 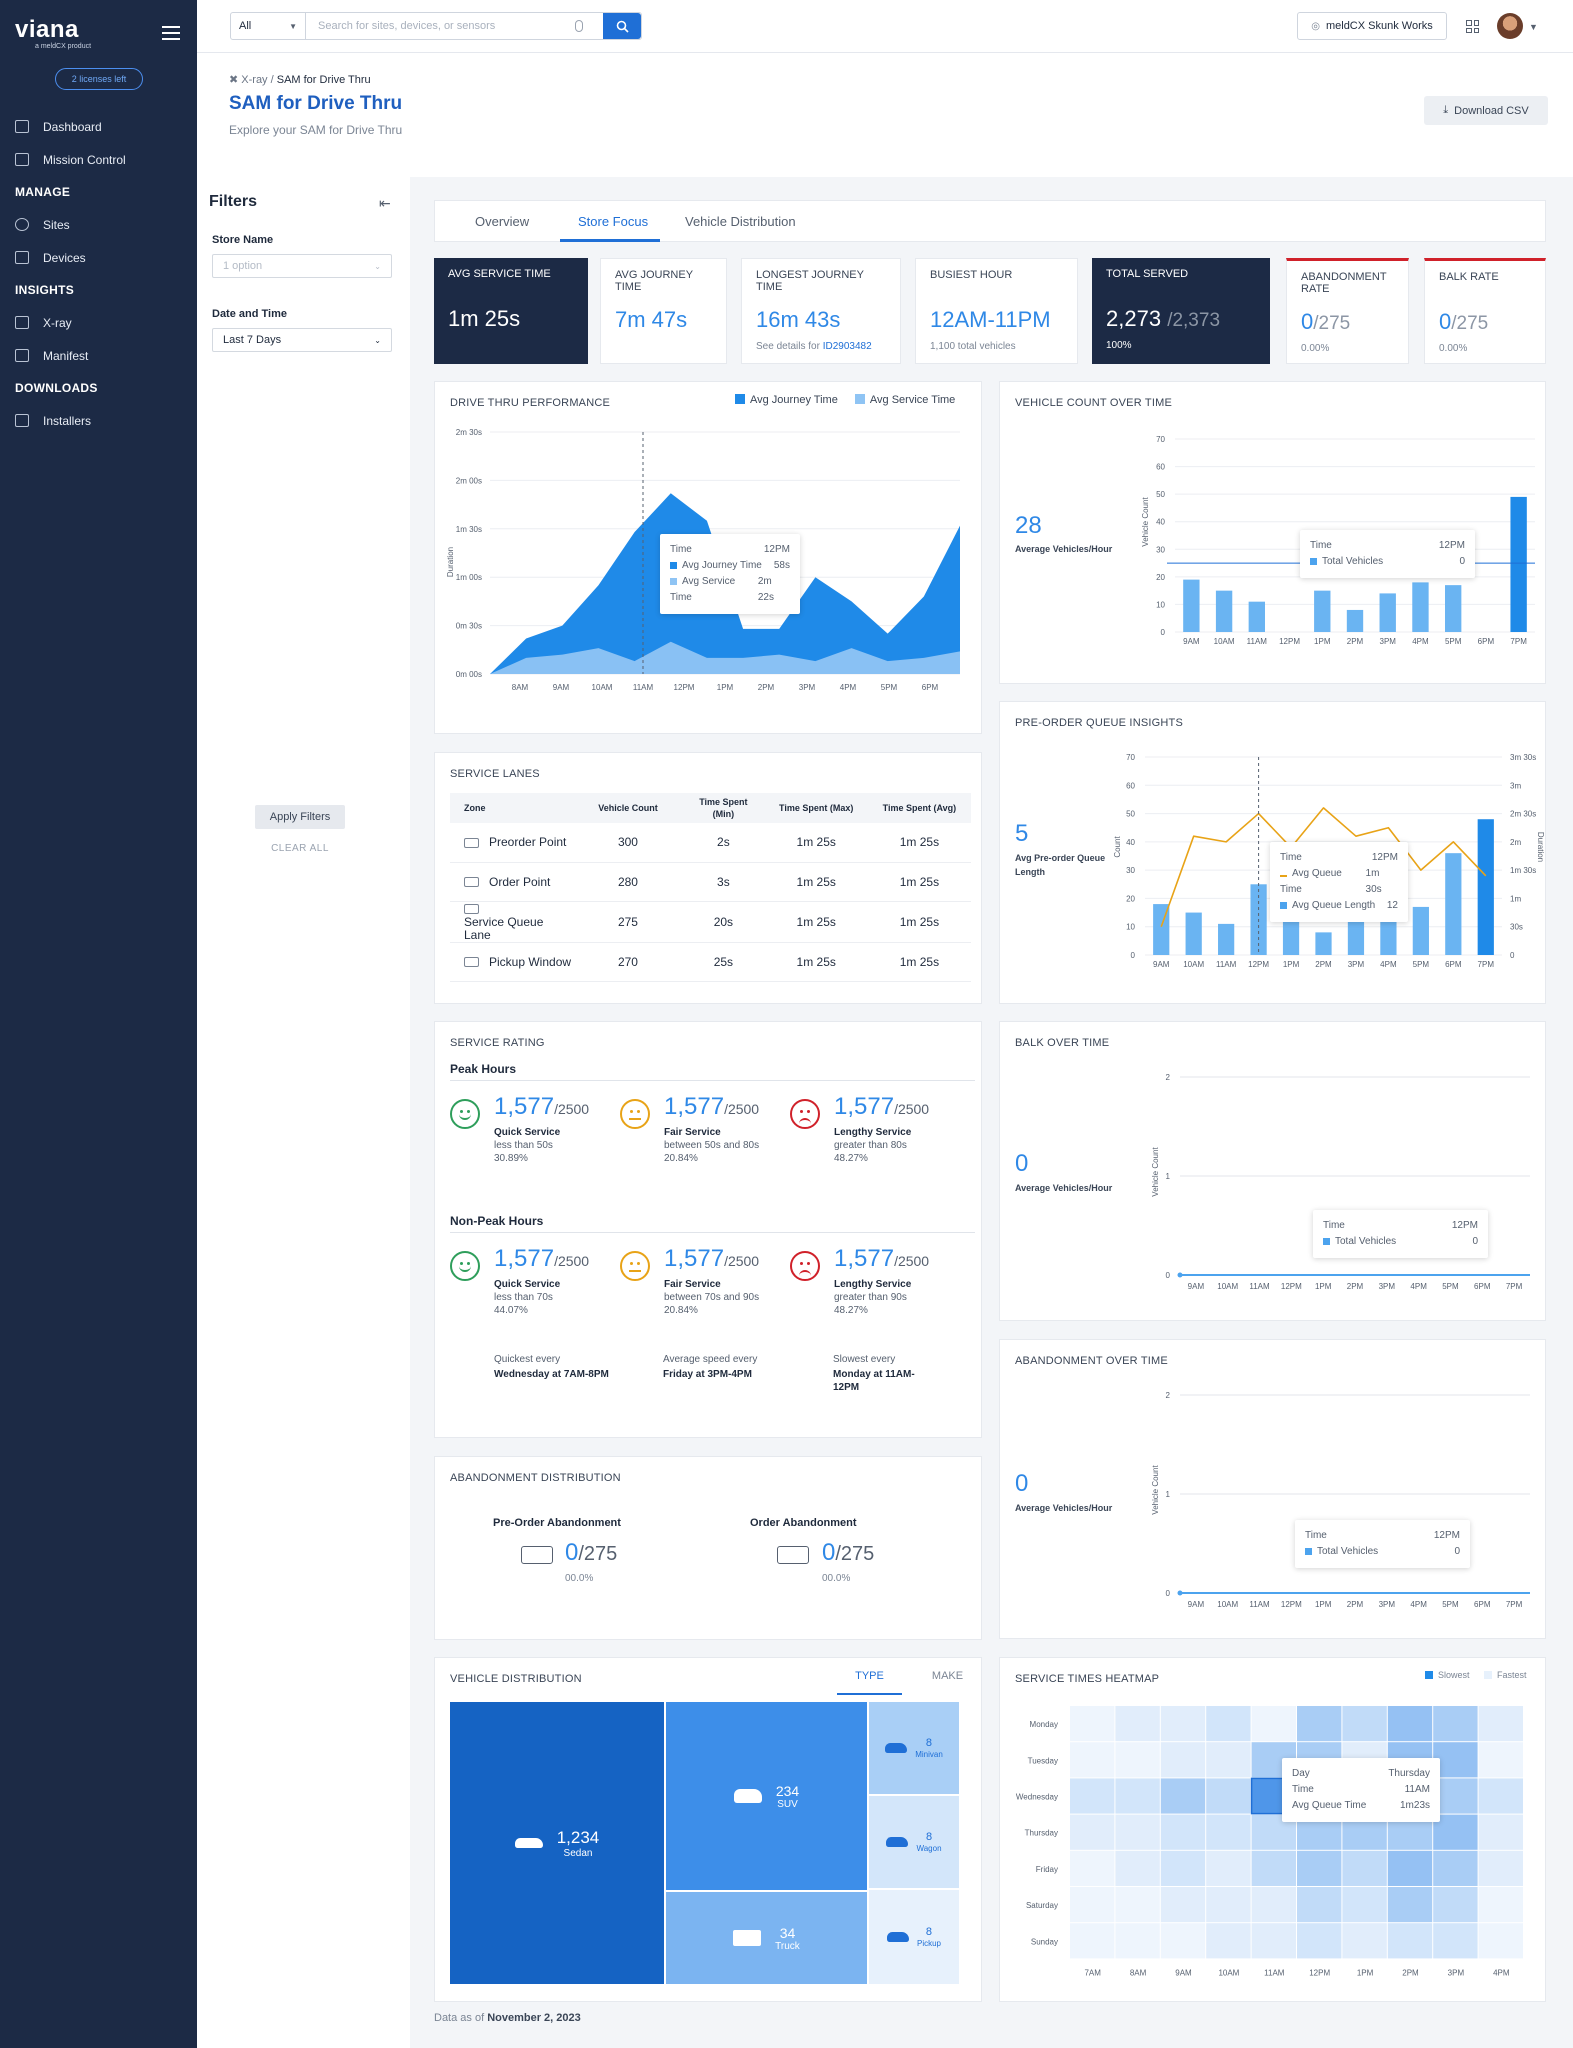 I want to click on download-csv-button: ⤓ Download CSV, so click(x=1486, y=110).